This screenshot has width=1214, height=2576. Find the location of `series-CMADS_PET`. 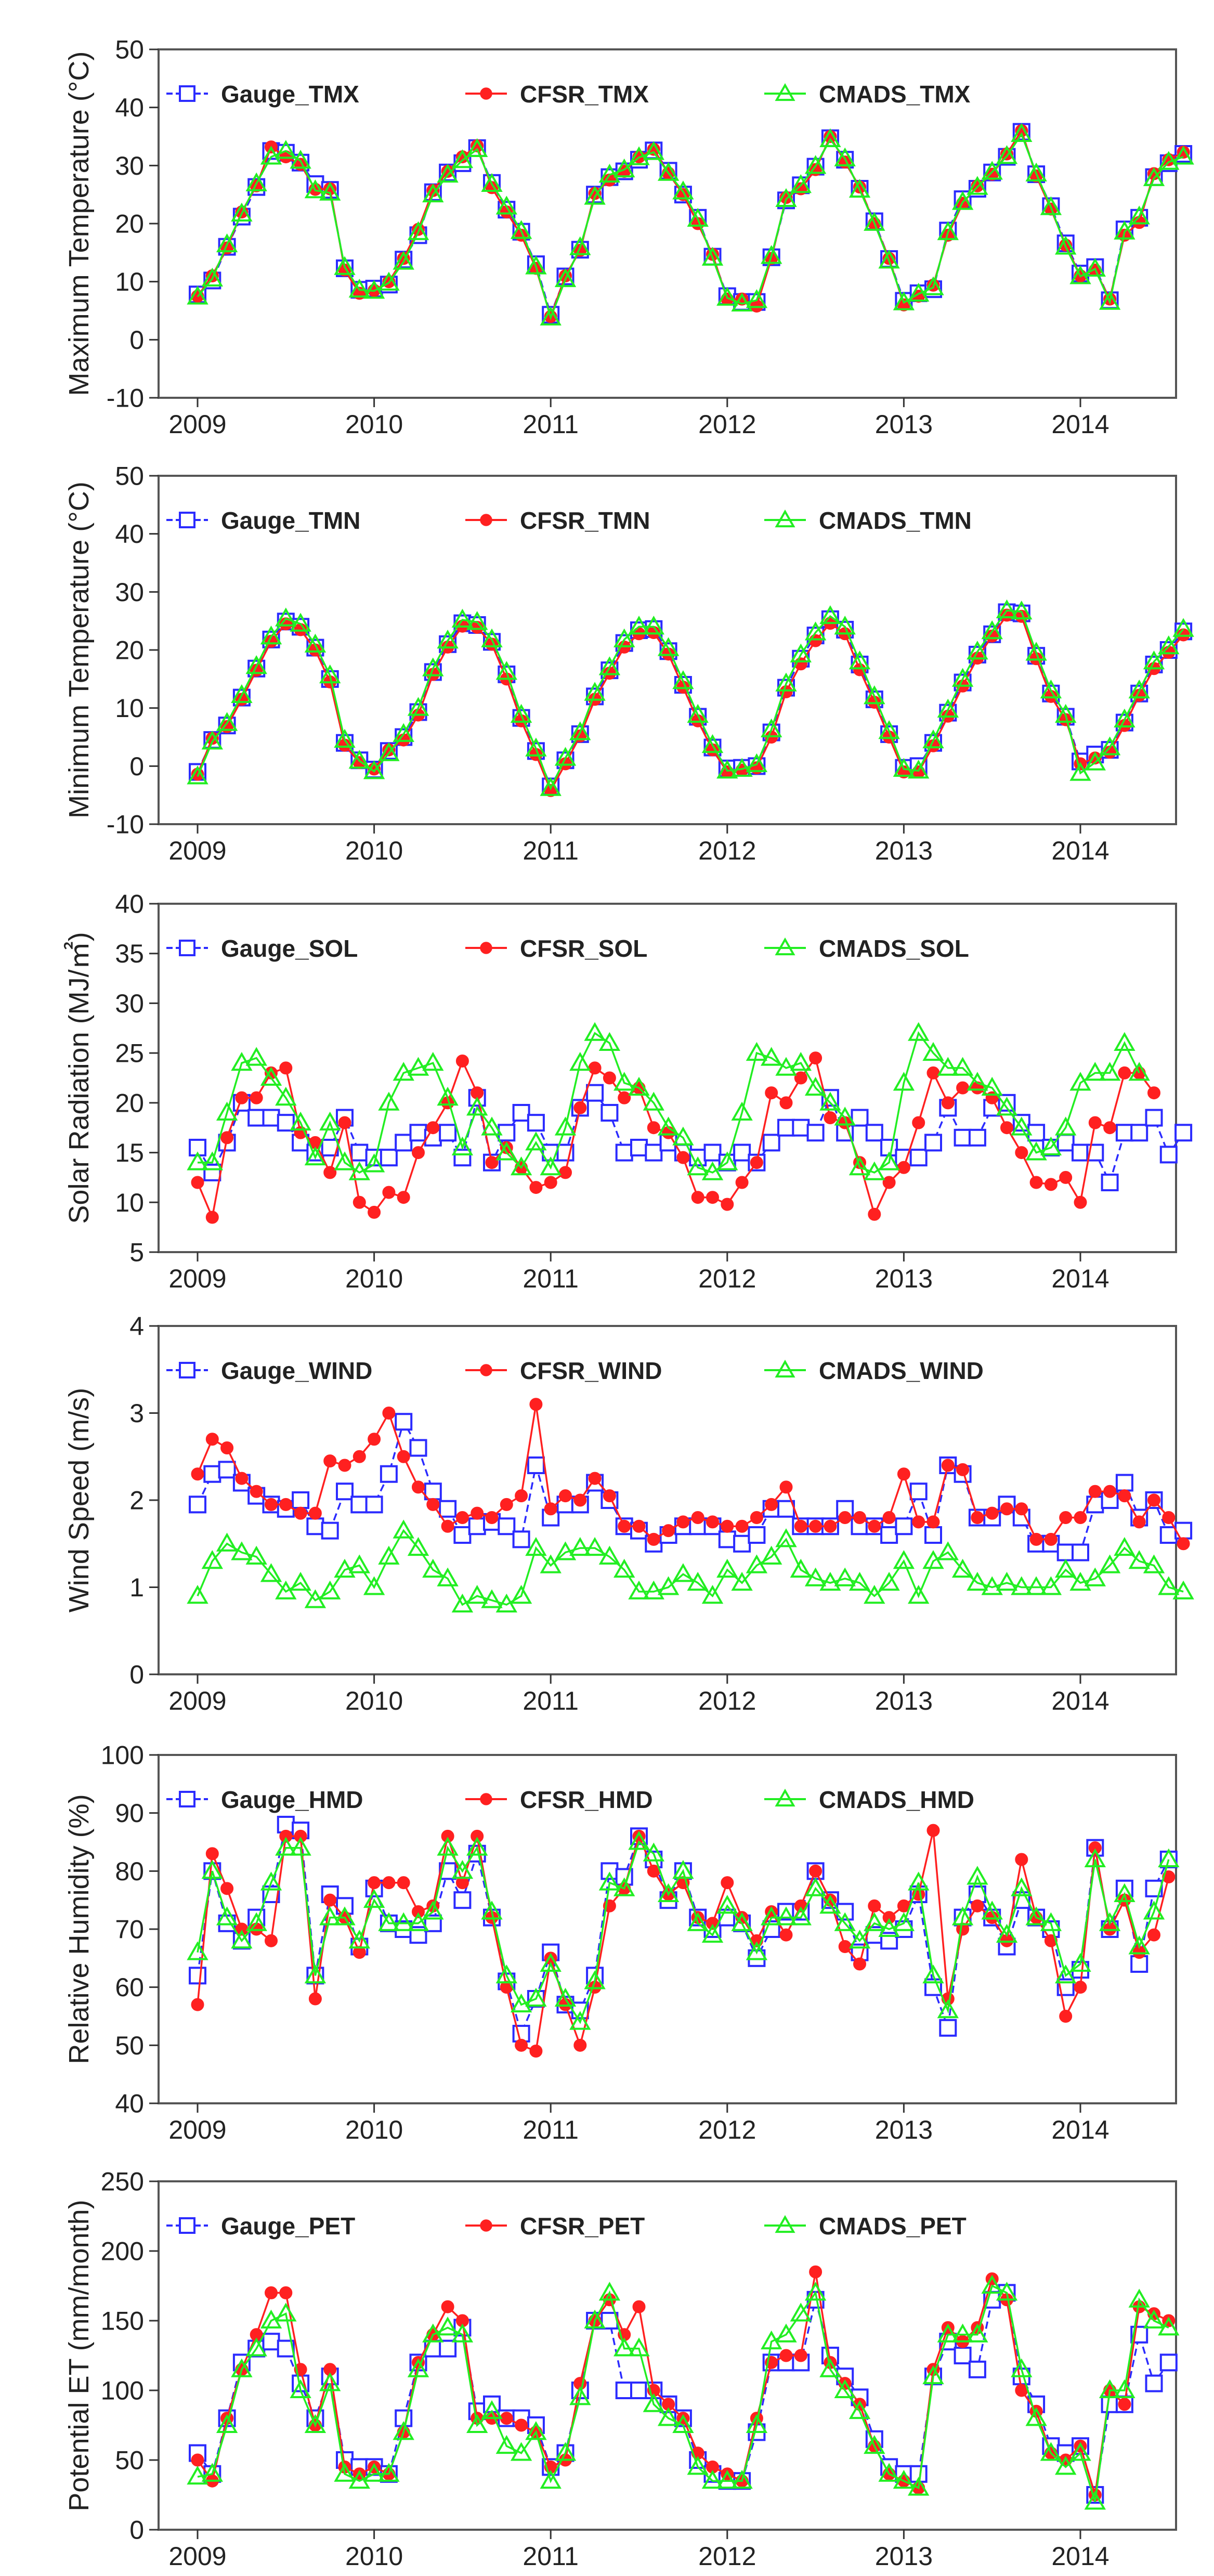

series-CMADS_PET is located at coordinates (684, 2392).